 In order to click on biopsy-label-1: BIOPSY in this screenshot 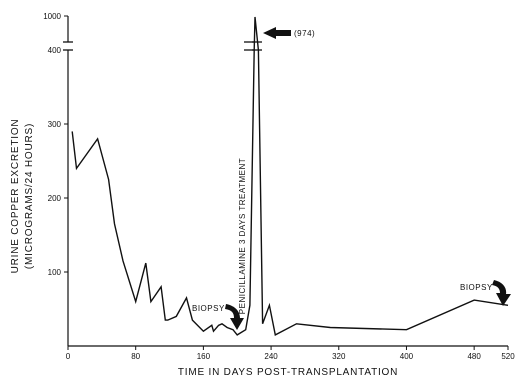, I will do `click(208, 308)`.